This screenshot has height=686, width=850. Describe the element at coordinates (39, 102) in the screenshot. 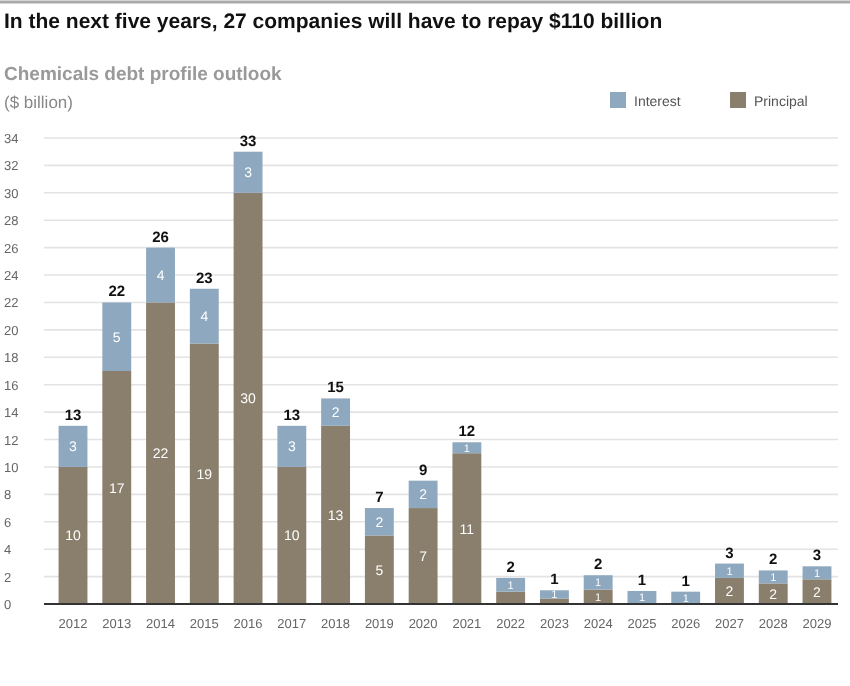

I see `y-axis-title: ($ billion)` at that location.